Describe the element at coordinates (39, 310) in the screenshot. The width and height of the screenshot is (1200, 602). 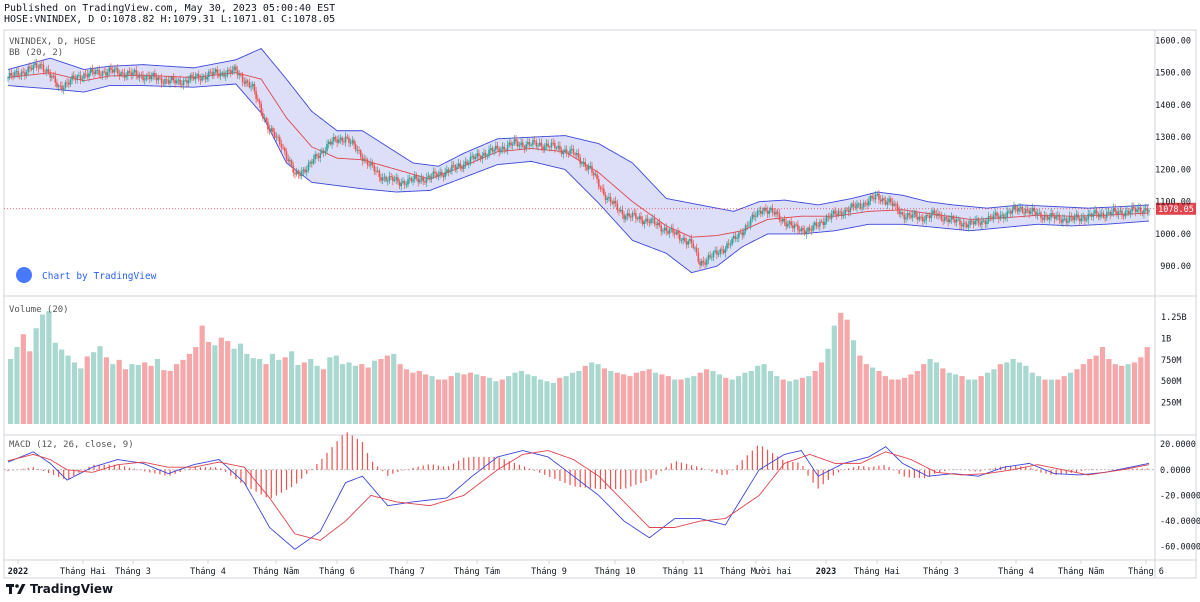
I see `volume-pane-title: Volume (20)` at that location.